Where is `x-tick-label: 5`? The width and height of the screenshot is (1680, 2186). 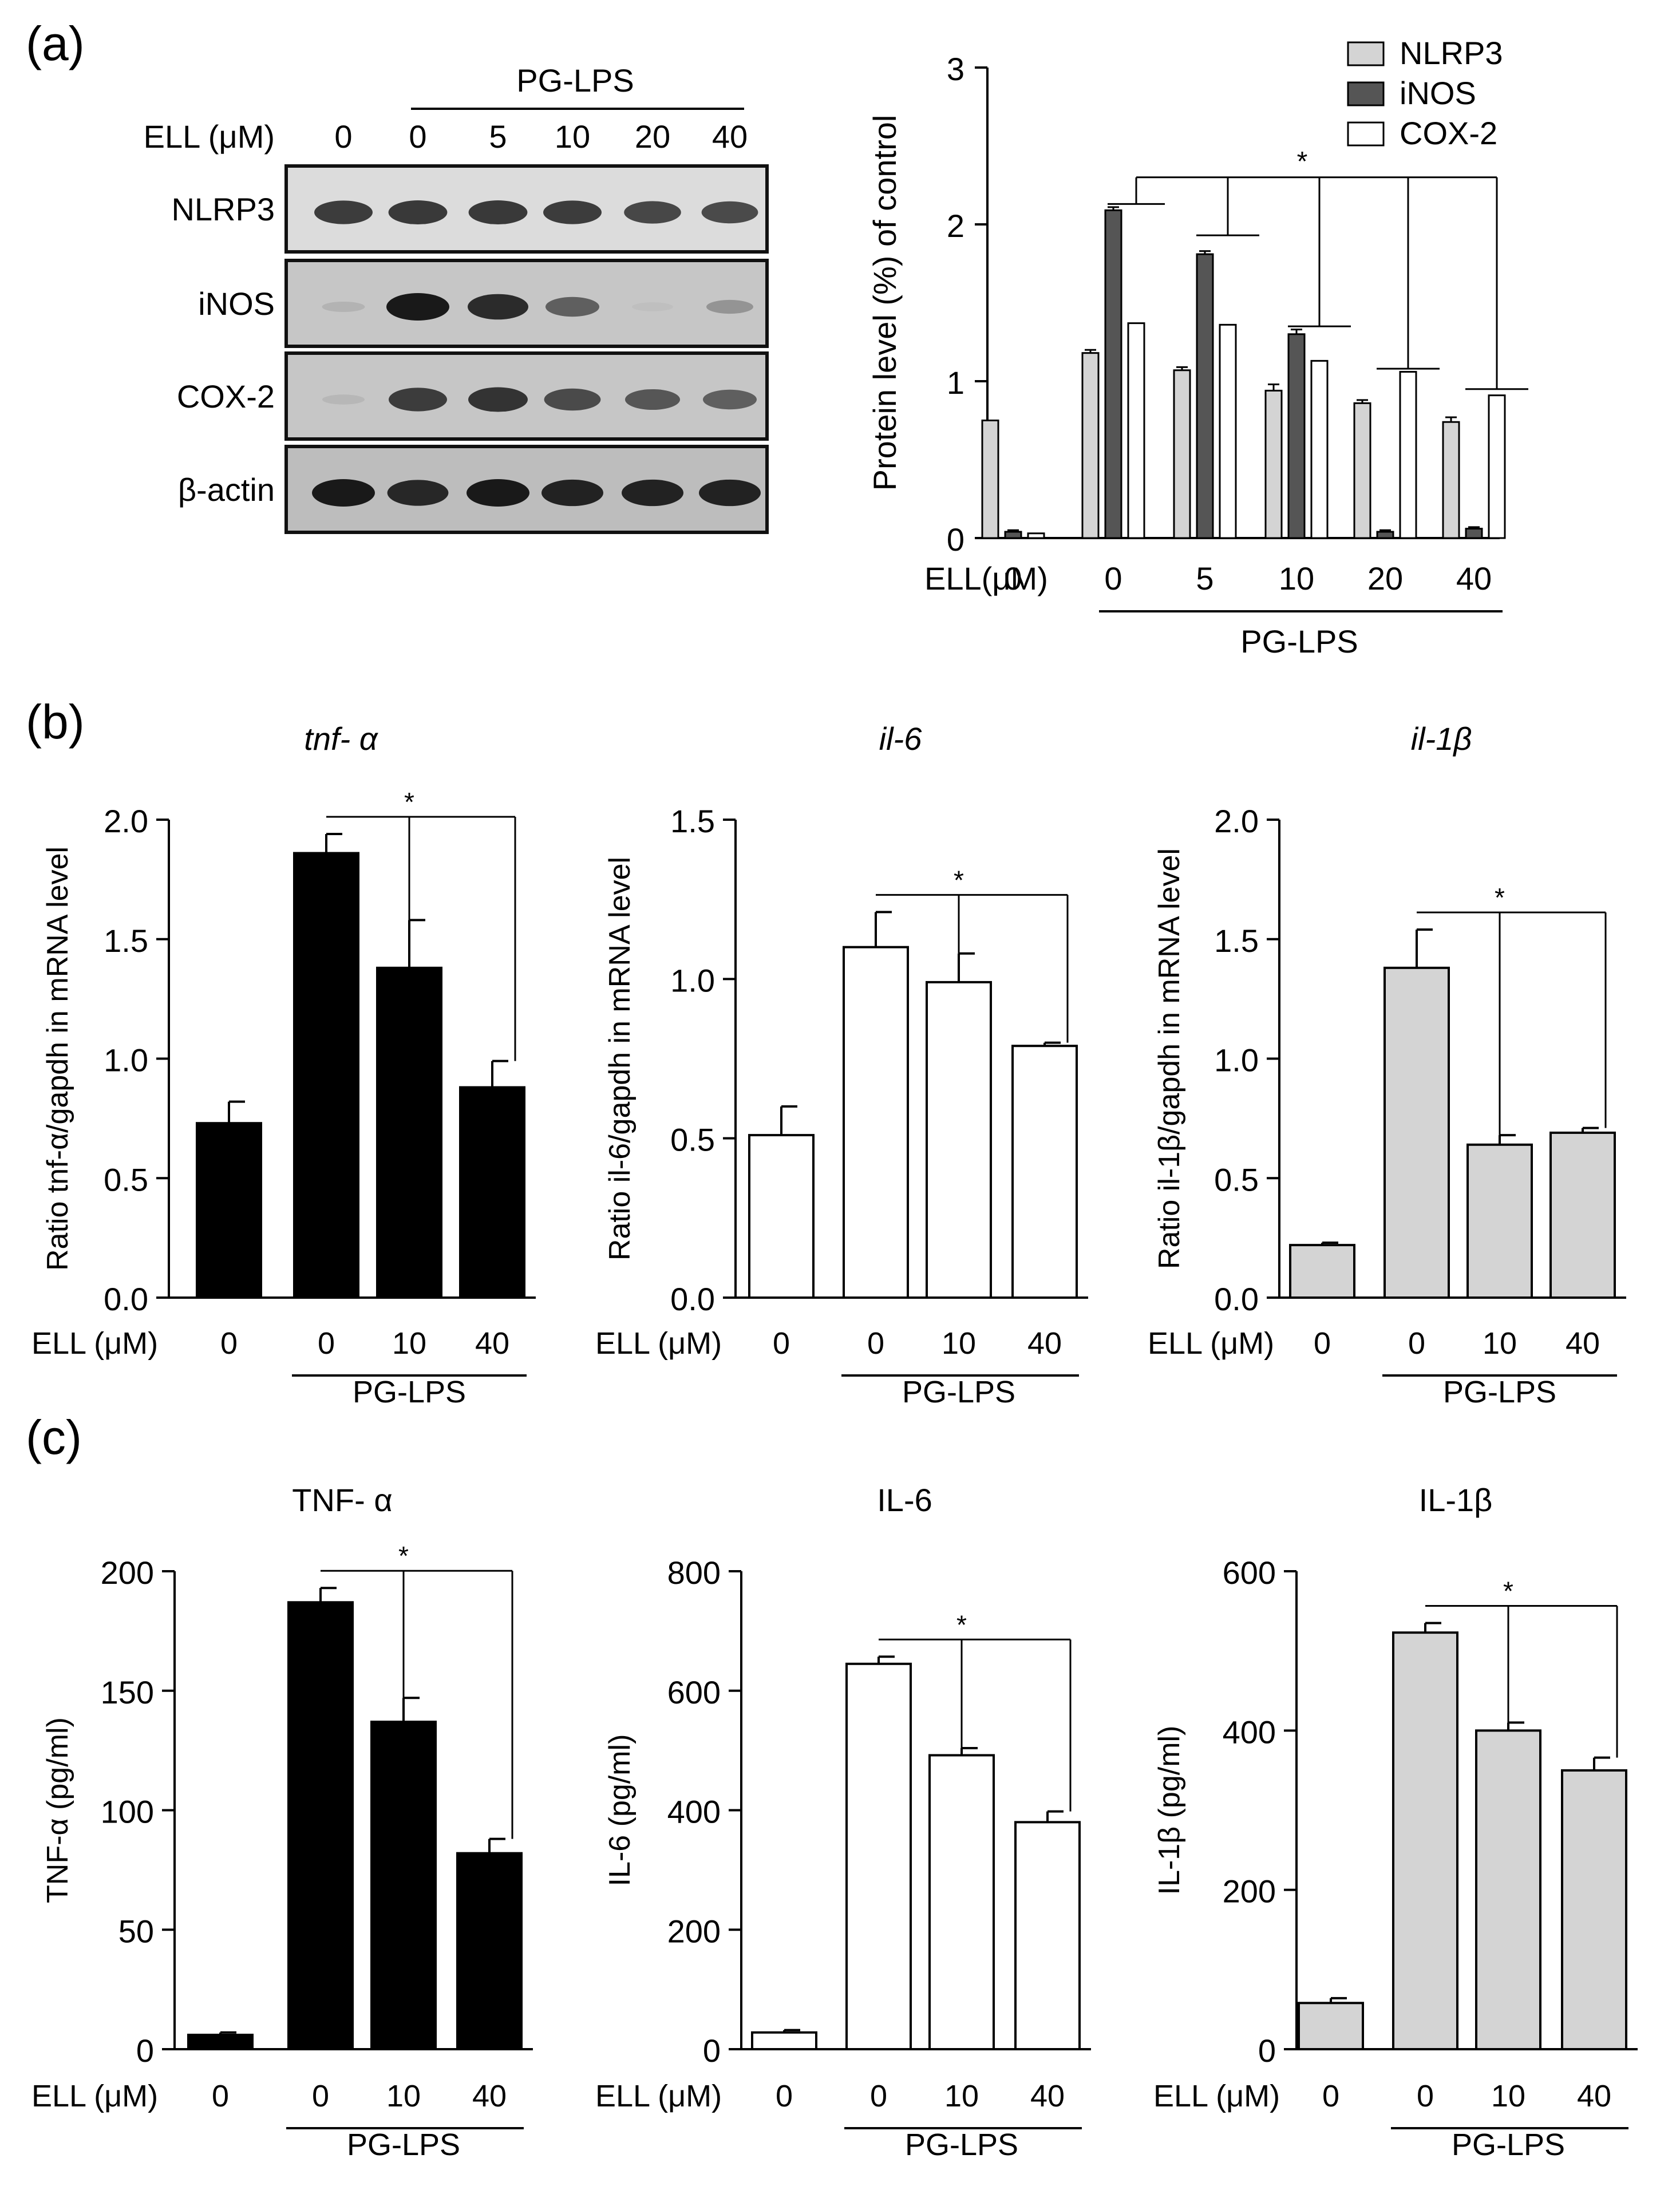
x-tick-label: 5 is located at coordinates (1204, 578).